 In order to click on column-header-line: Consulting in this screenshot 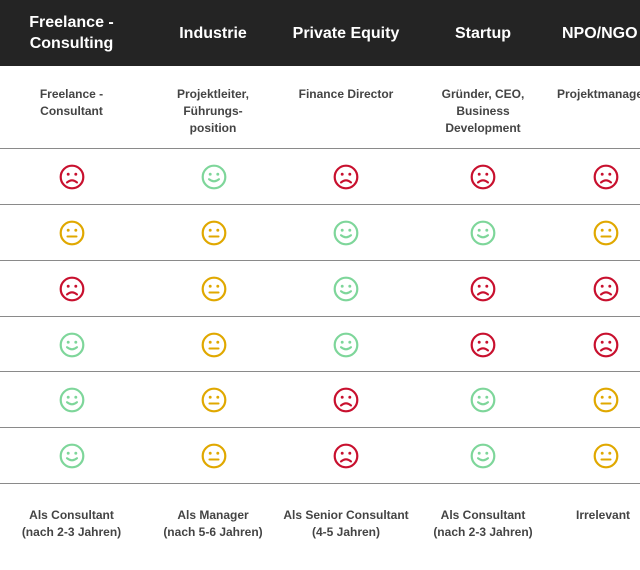, I will do `click(71, 43)`.